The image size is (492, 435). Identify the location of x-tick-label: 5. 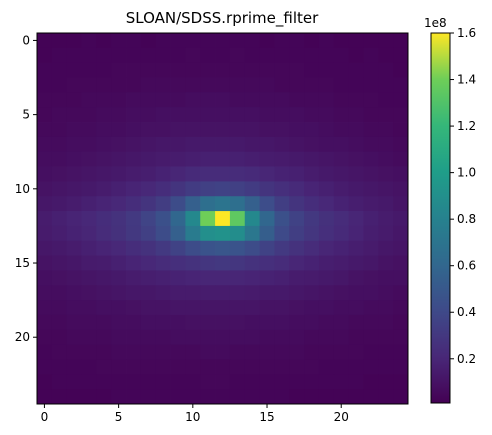
(119, 417).